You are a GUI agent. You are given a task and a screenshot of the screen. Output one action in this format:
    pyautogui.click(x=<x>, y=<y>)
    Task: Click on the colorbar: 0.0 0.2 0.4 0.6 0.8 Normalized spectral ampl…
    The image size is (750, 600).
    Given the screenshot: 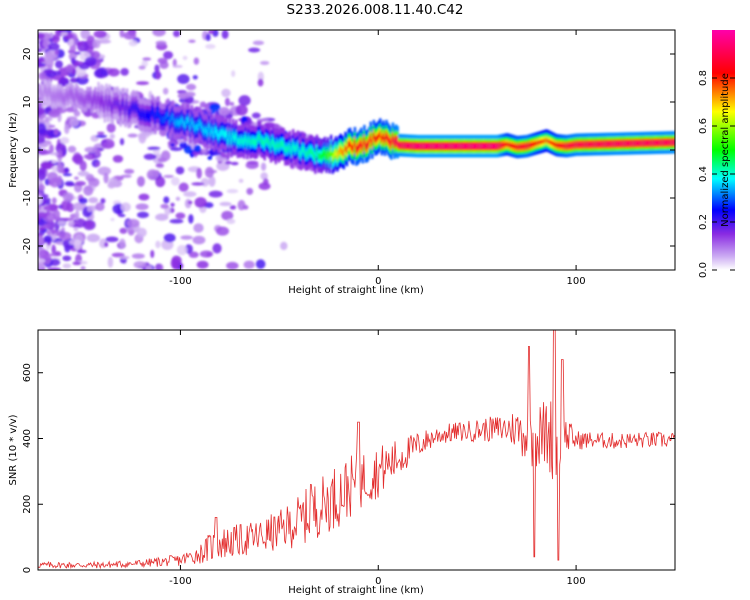 What is the action you would take?
    pyautogui.click(x=716, y=154)
    